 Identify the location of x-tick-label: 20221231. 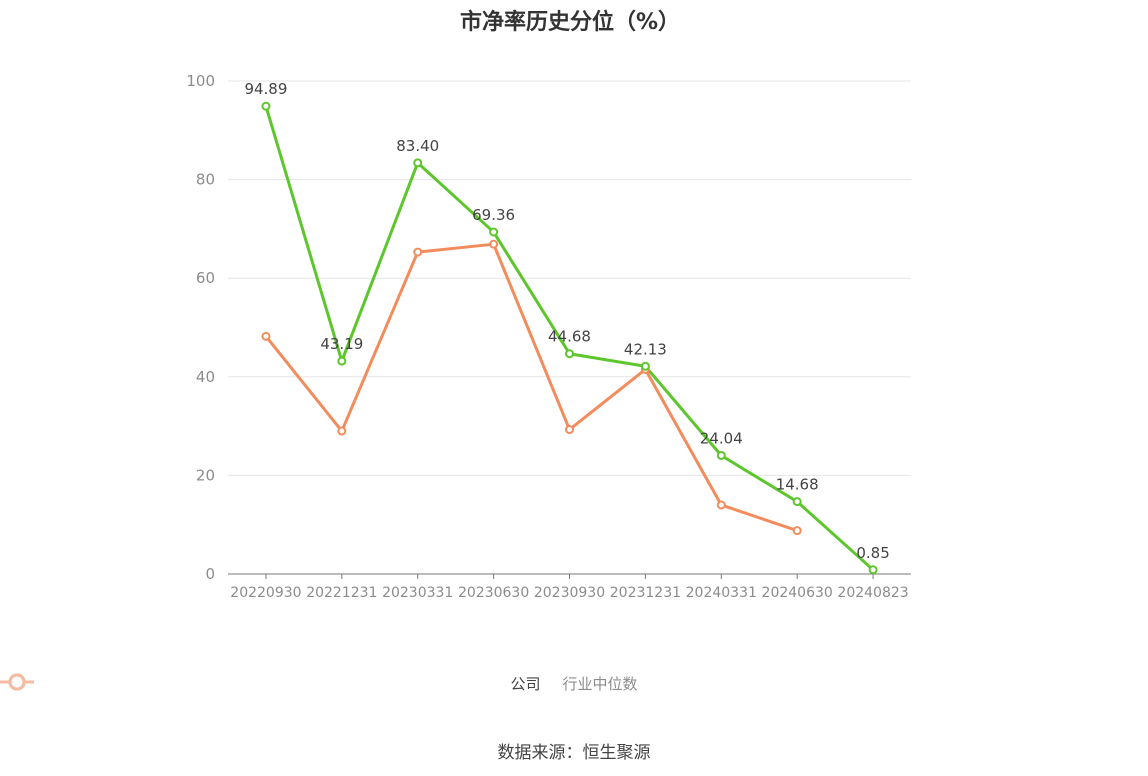
(341, 593).